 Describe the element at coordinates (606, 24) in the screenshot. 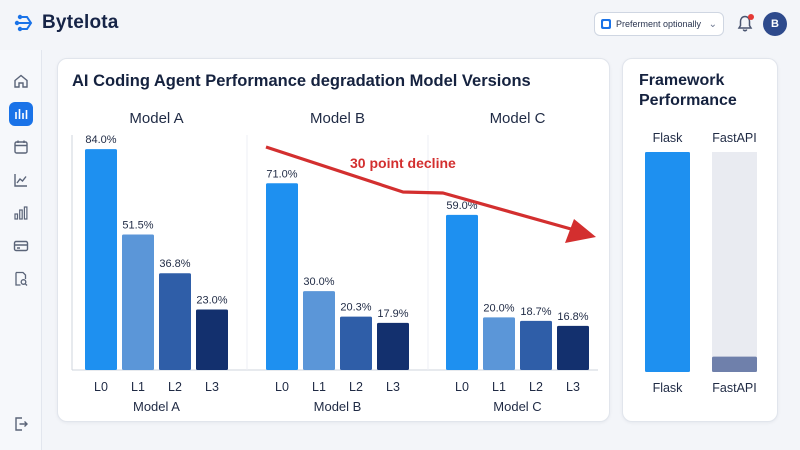

I see `preference-icon` at that location.